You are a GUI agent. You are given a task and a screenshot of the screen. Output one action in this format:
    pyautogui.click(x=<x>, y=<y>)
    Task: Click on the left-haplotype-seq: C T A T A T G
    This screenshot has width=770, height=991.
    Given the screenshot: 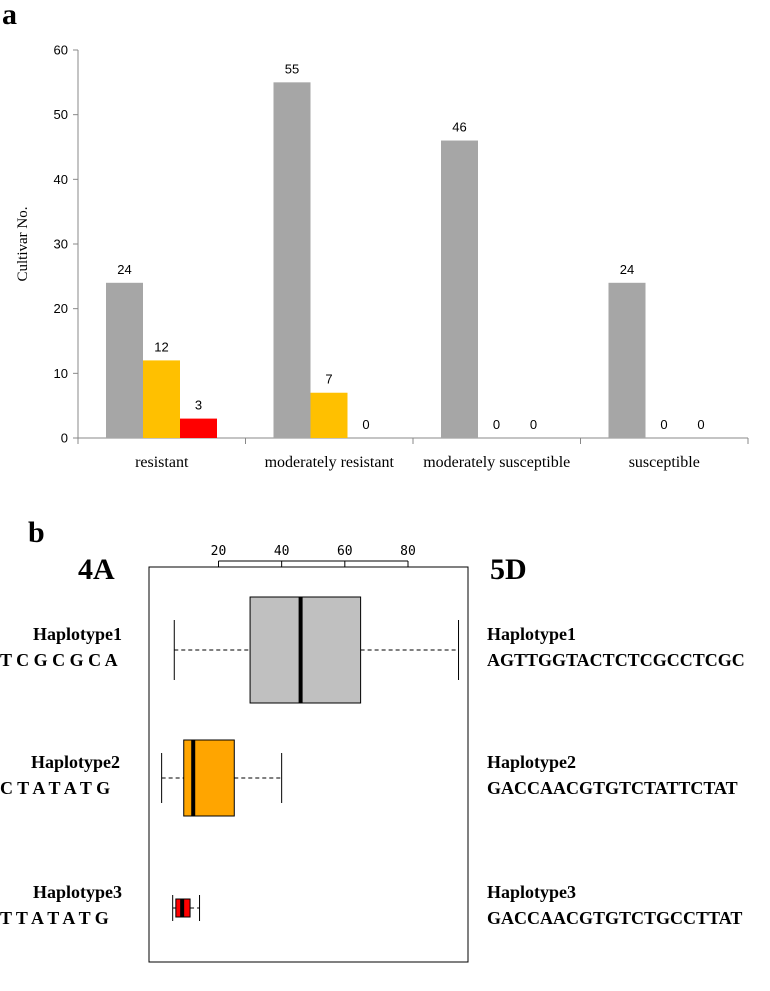 What is the action you would take?
    pyautogui.click(x=55, y=788)
    